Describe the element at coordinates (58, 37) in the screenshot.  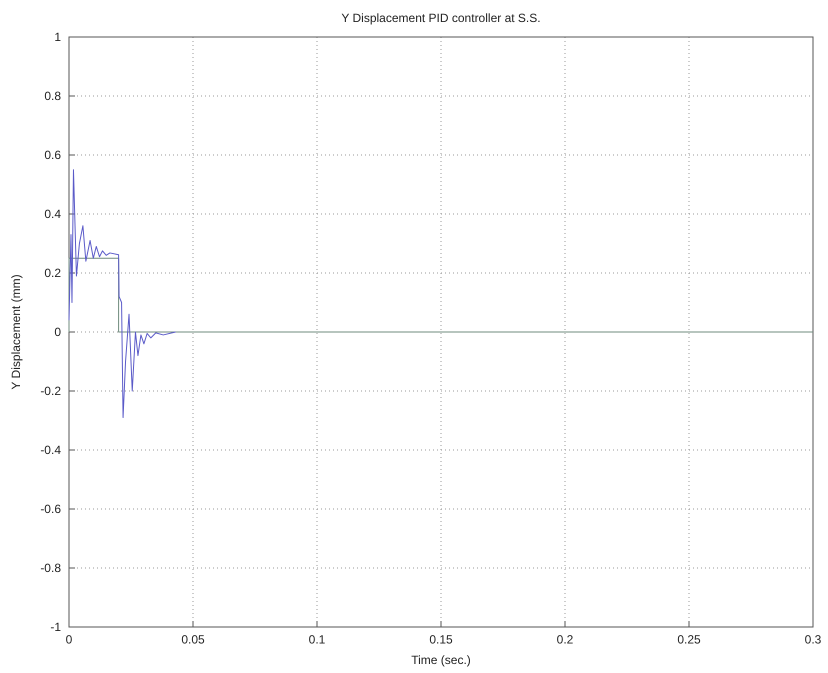
I see `y-tick-label: 1` at that location.